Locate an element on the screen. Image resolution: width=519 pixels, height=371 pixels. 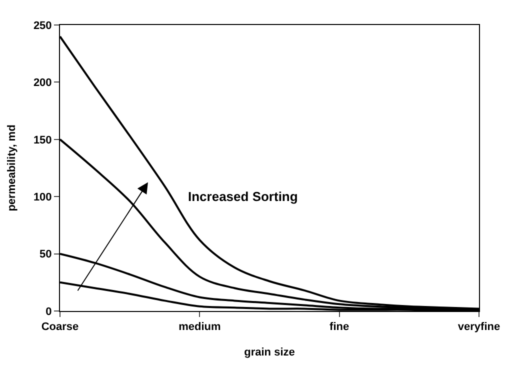
x-tick-label: veryfine is located at coordinates (479, 327).